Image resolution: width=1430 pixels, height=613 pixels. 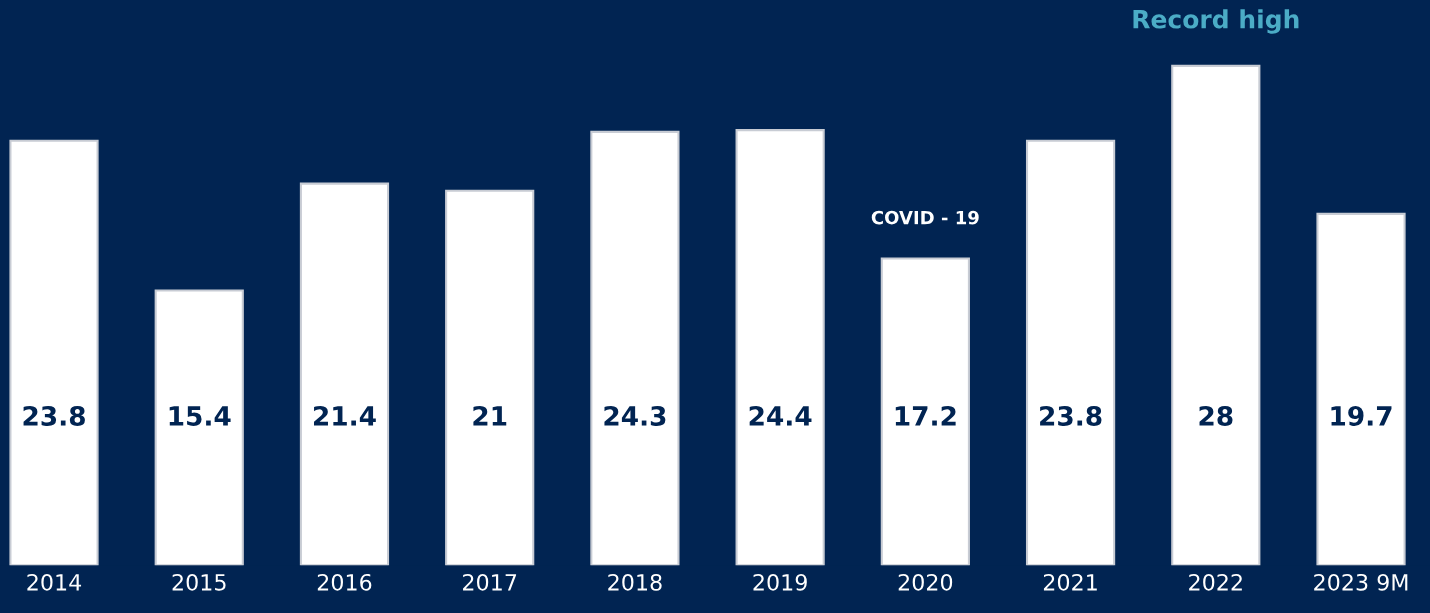 I want to click on annotation: COVID - 19, so click(x=925, y=217).